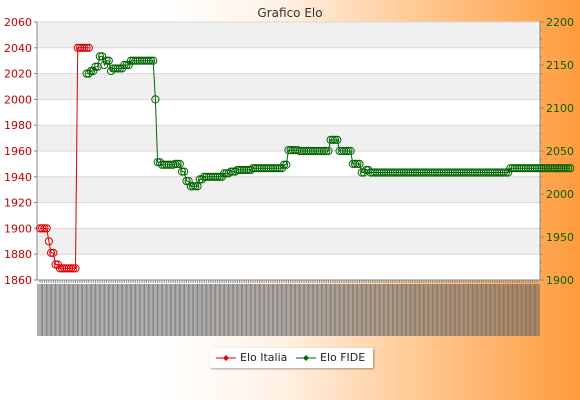 The image size is (580, 400). I want to click on left-tick-label: 2040, so click(18, 48).